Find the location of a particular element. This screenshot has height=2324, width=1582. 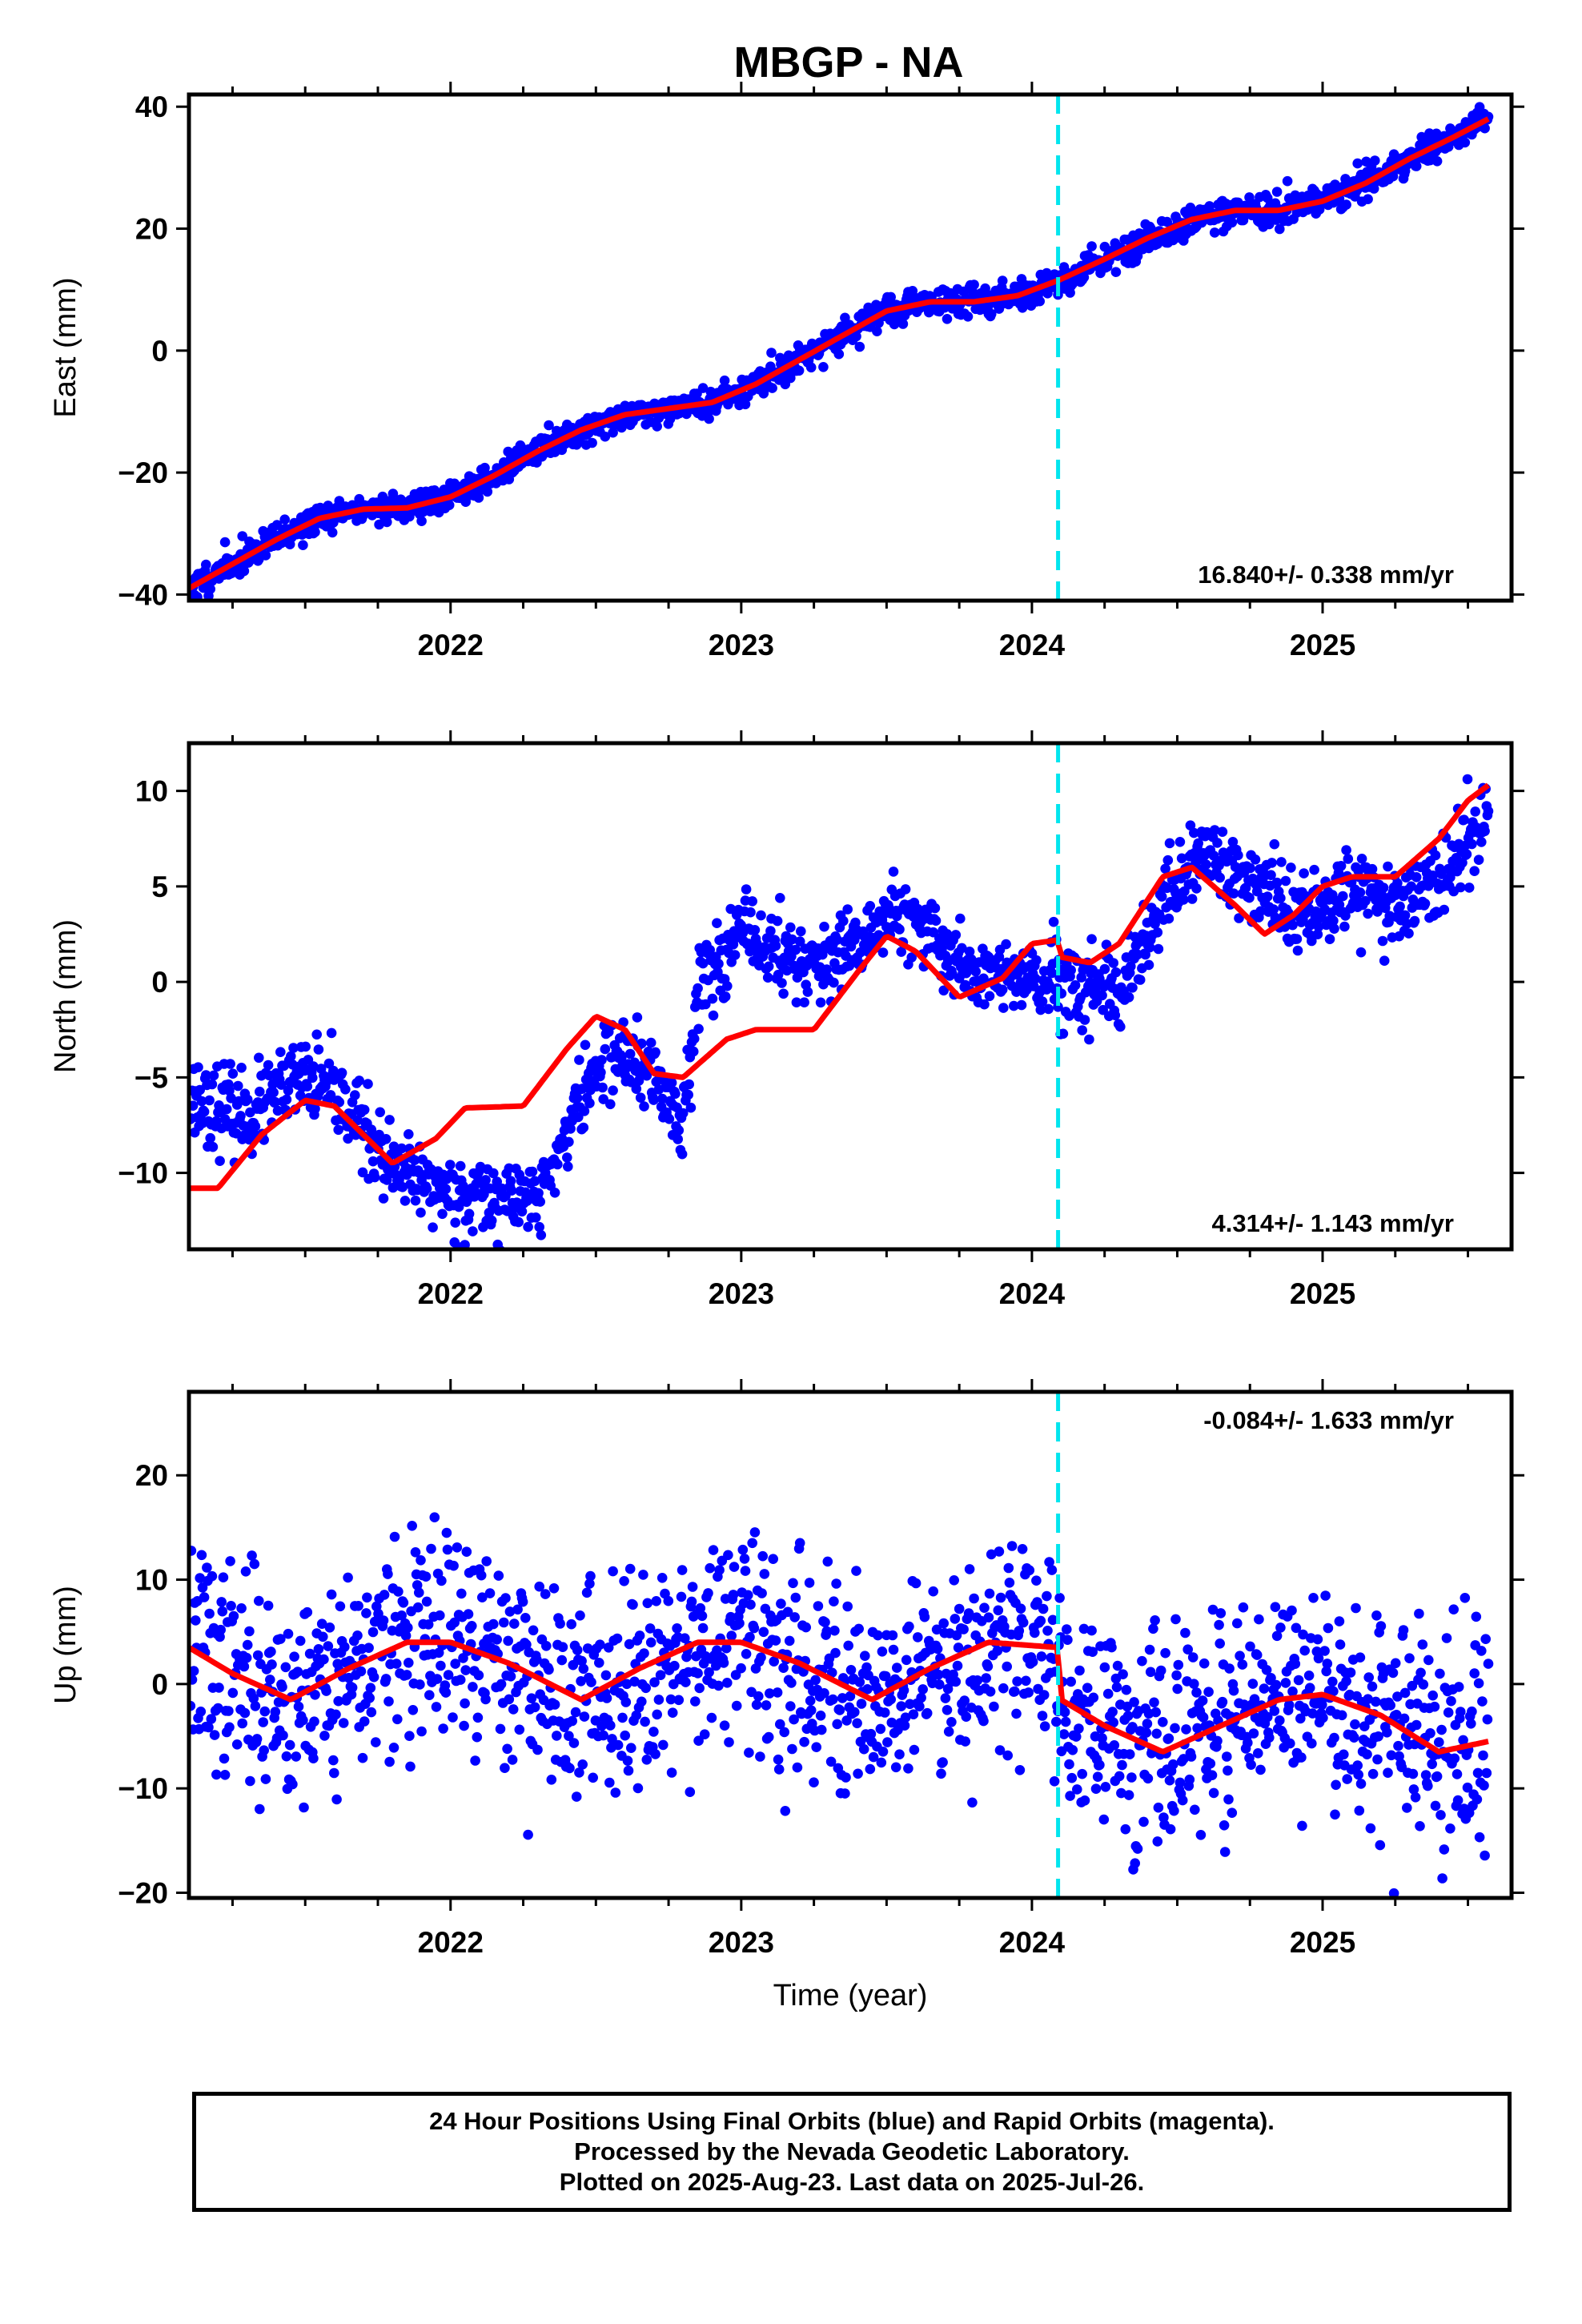

y-tick-label: 5 is located at coordinates (159, 886).